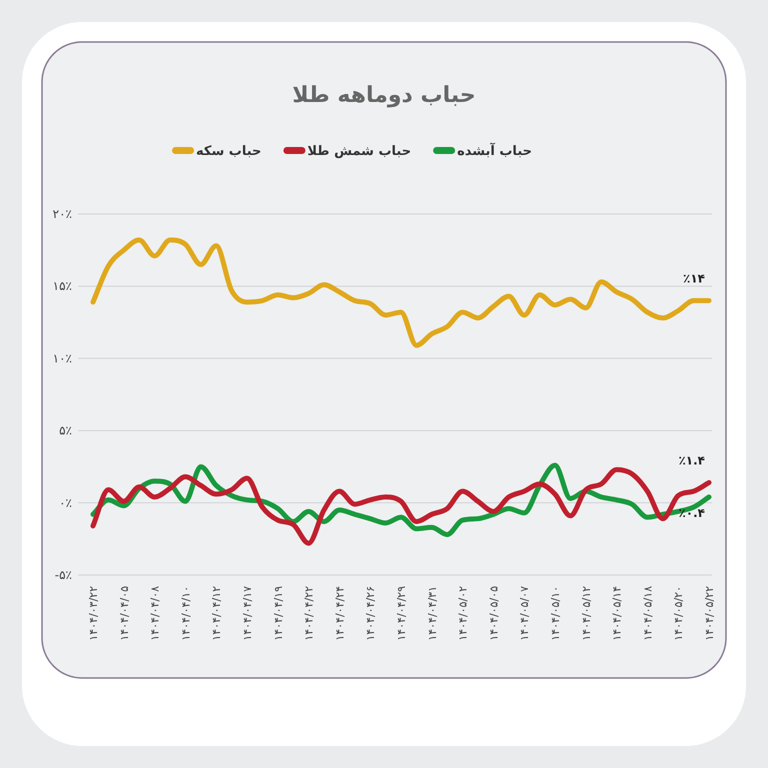  I want to click on x-tick-label: ۱۴۰۴/۰۴/۲۴, so click(339, 613).